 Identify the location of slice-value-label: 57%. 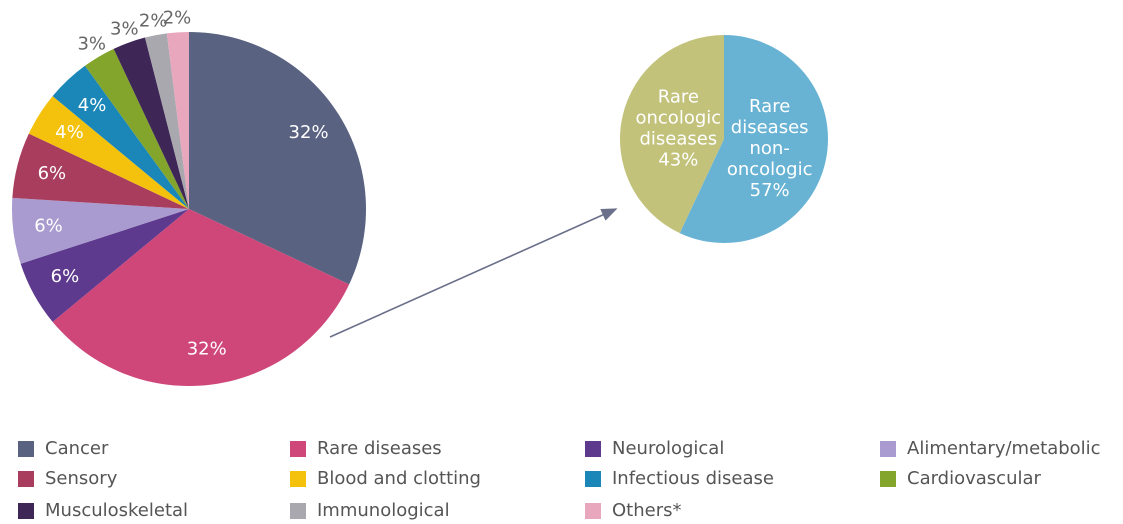
(770, 190).